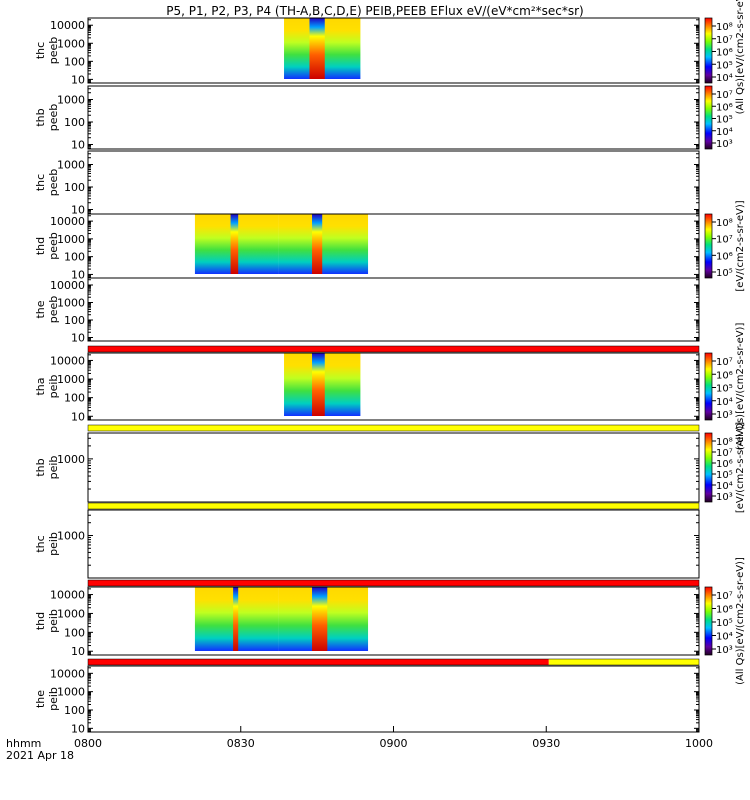  What do you see at coordinates (53, 246) in the screenshot?
I see `y-label-product: peeb` at bounding box center [53, 246].